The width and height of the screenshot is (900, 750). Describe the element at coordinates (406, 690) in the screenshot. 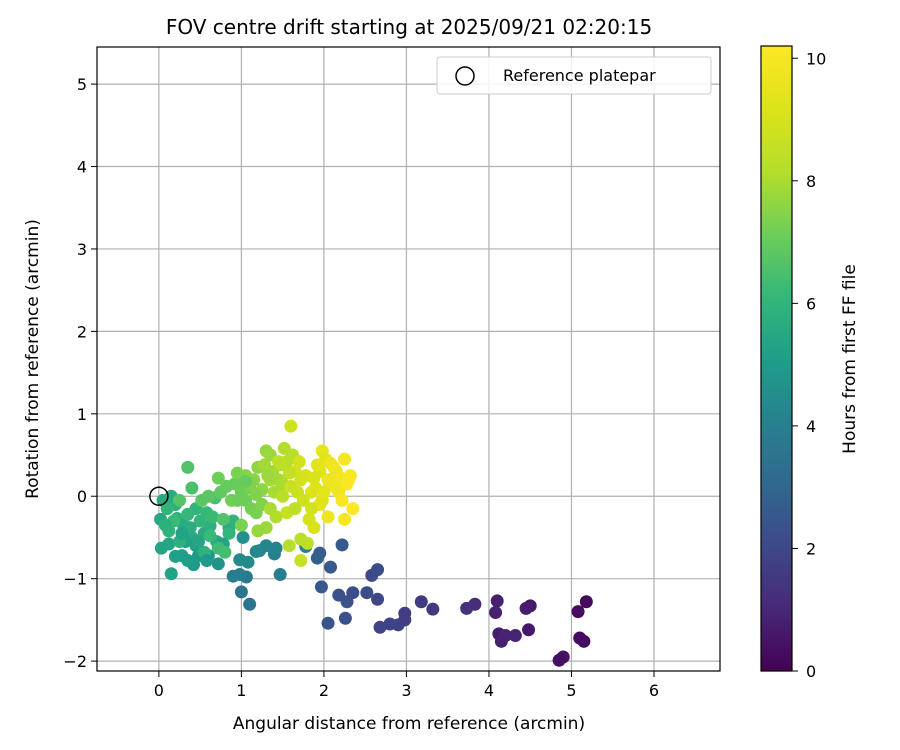

I see `x-tick-label: 3` at that location.